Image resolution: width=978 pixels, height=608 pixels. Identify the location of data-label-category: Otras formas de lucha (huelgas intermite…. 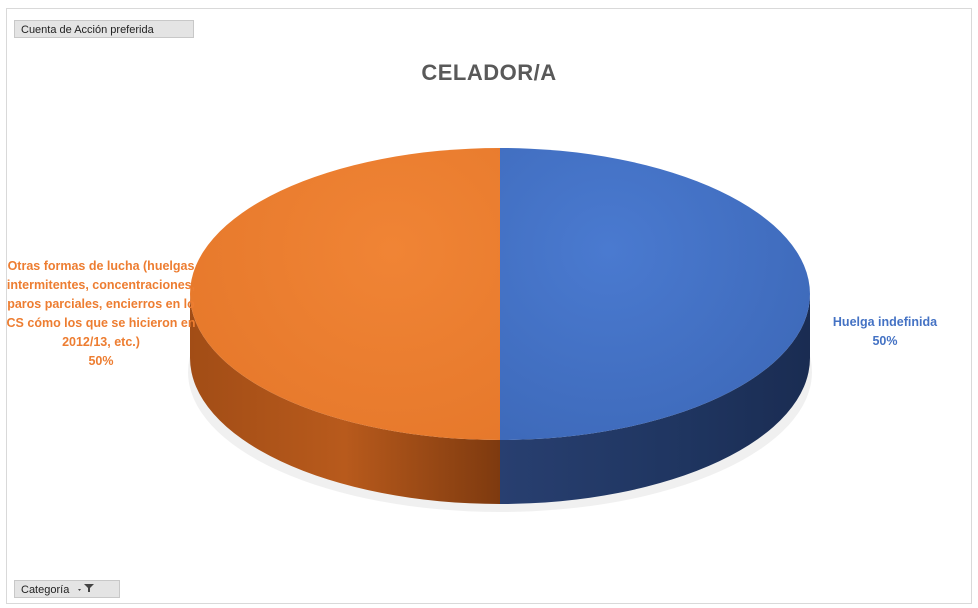
(101, 304).